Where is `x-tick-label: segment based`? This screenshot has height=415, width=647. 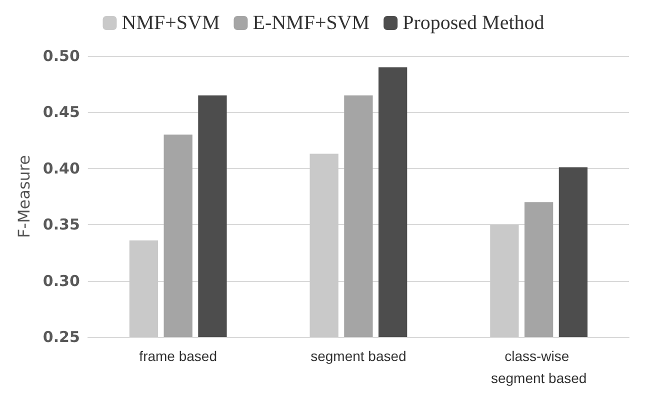 x-tick-label: segment based is located at coordinates (358, 356).